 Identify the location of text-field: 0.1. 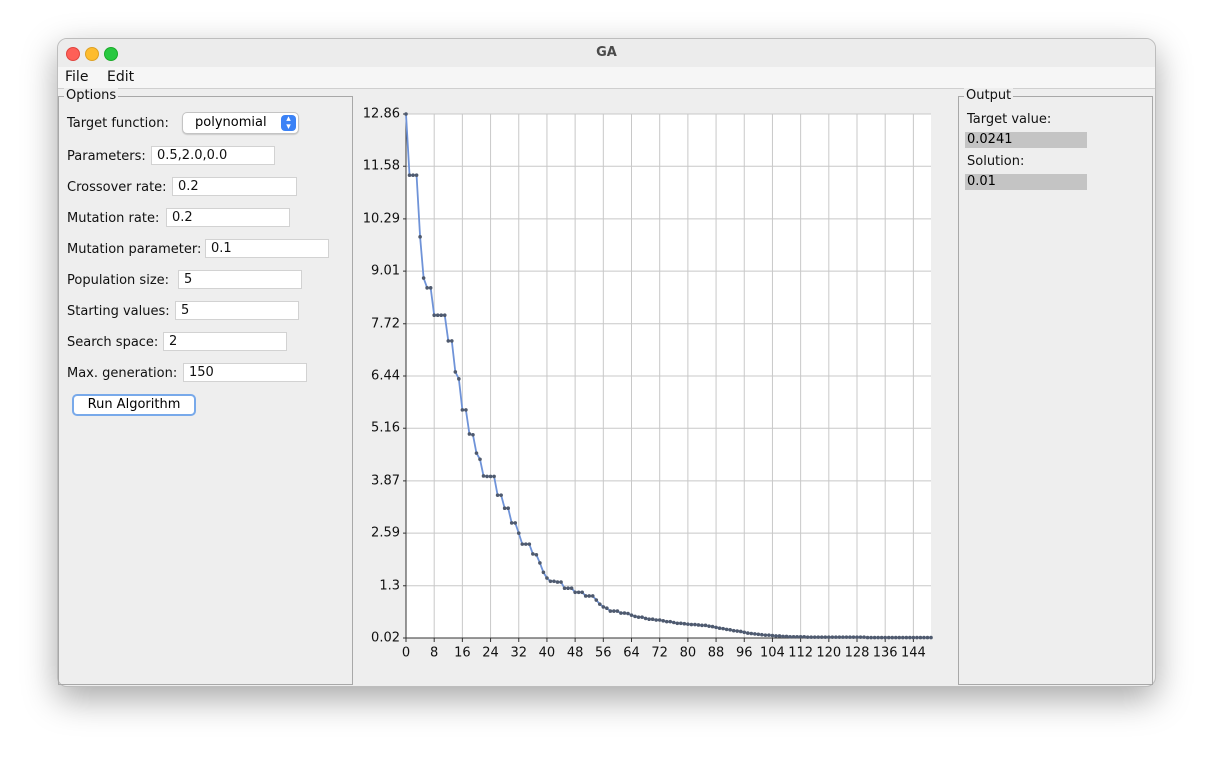
(267, 248).